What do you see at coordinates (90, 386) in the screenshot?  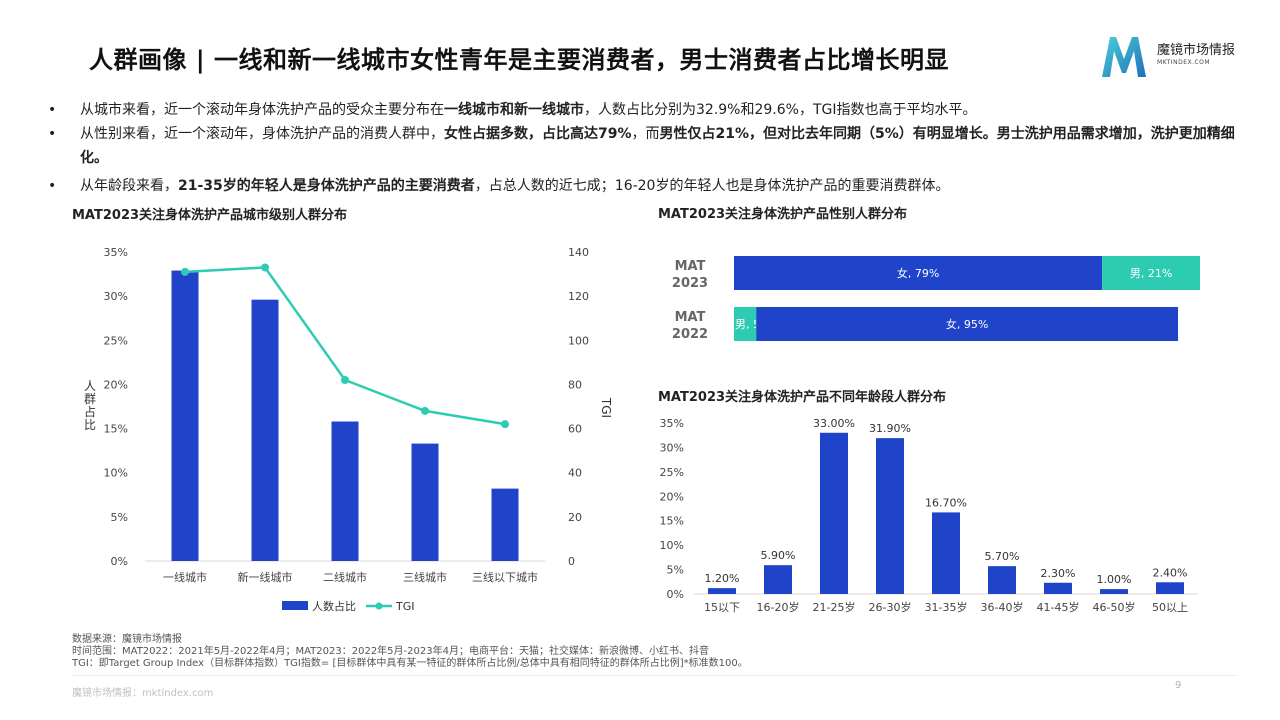 I see `y-axis-label-char: 人` at bounding box center [90, 386].